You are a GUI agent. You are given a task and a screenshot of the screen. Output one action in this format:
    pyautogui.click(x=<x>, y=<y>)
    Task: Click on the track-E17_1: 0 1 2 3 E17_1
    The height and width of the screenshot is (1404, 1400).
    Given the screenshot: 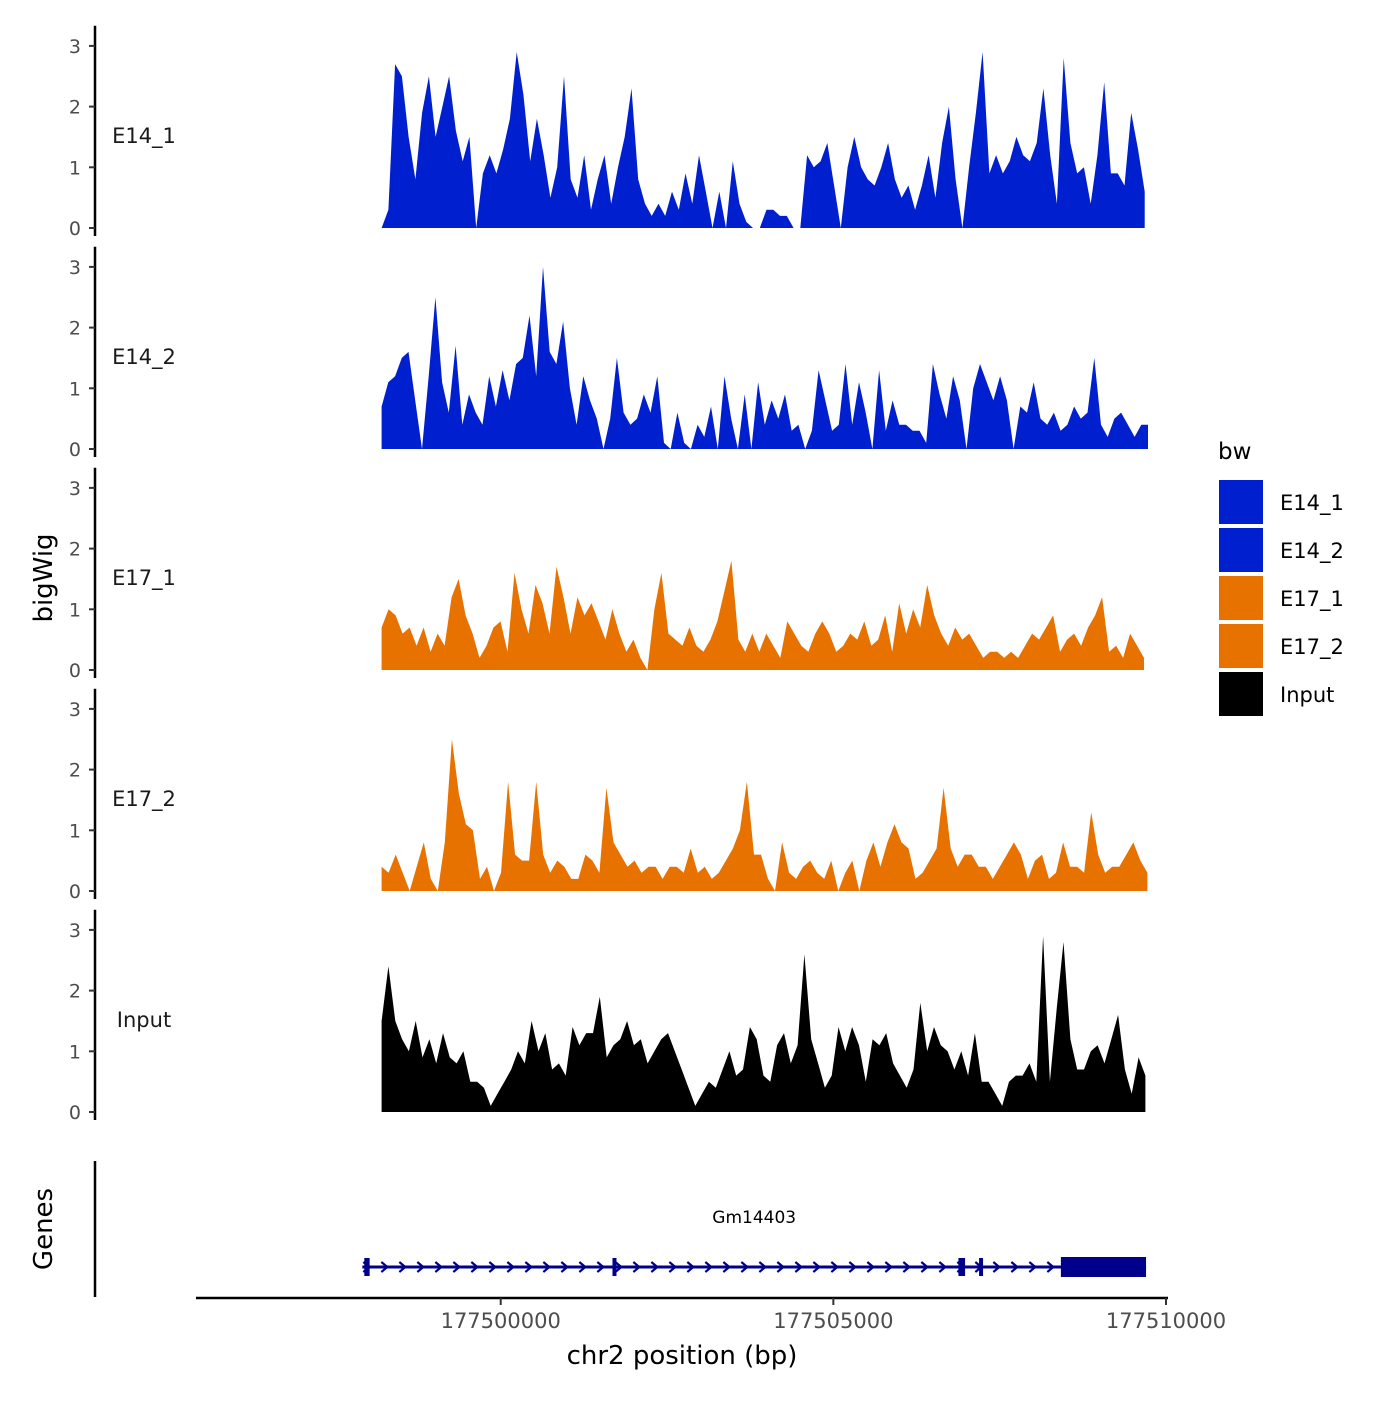 What is the action you would take?
    pyautogui.click(x=607, y=574)
    